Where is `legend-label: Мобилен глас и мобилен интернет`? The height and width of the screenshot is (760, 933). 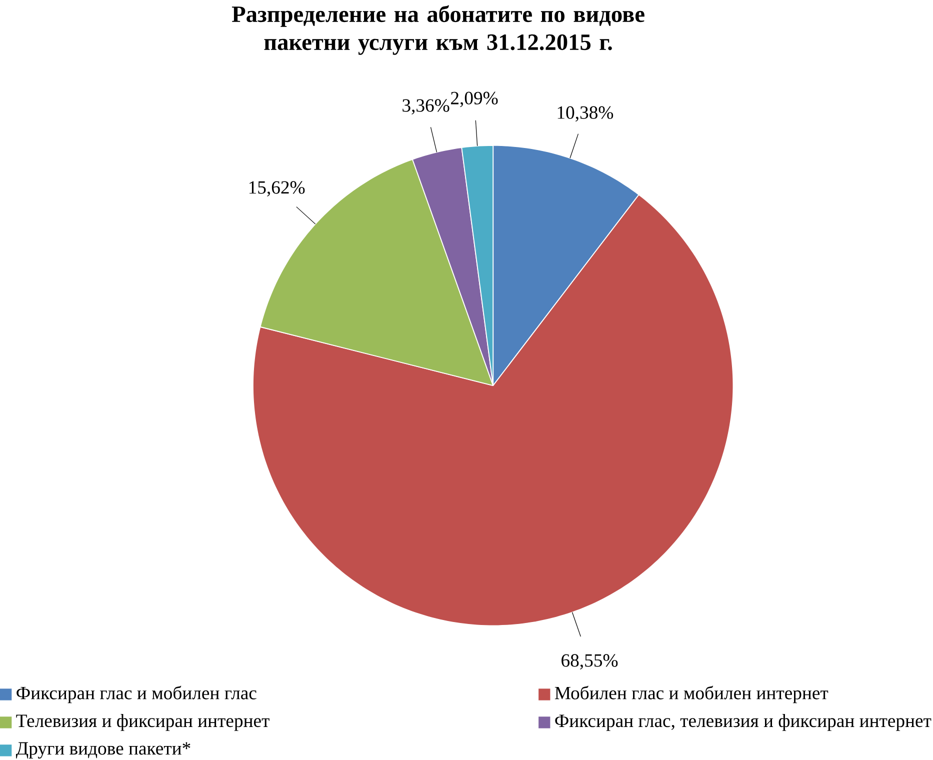 legend-label: Мобилен глас и мобилен интернет is located at coordinates (691, 695).